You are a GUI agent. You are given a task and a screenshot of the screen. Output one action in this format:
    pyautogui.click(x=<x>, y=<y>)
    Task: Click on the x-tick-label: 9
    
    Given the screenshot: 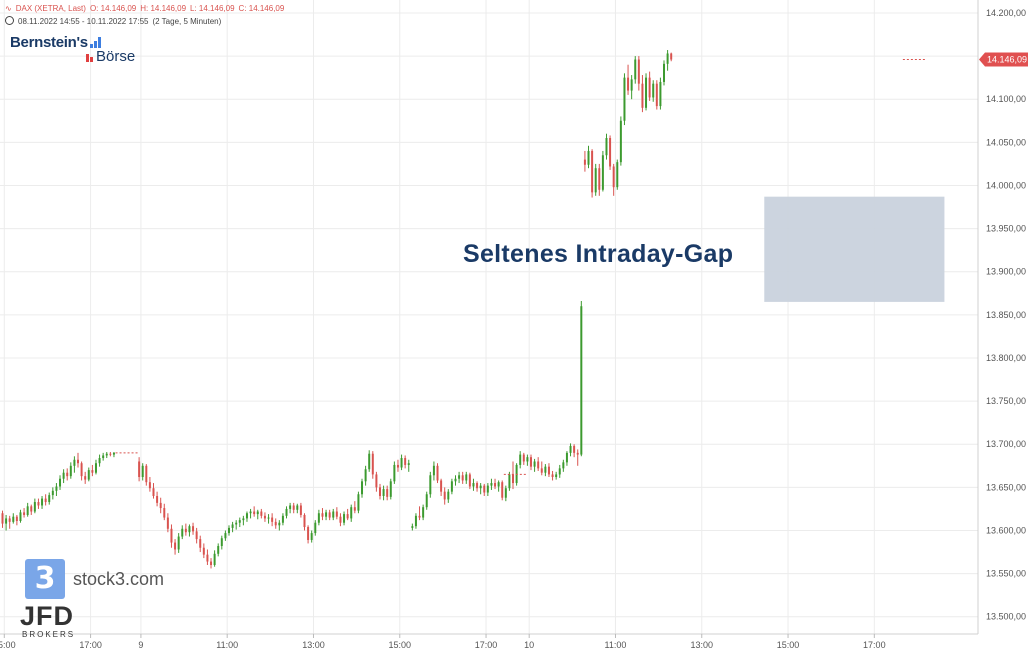 What is the action you would take?
    pyautogui.click(x=140, y=645)
    